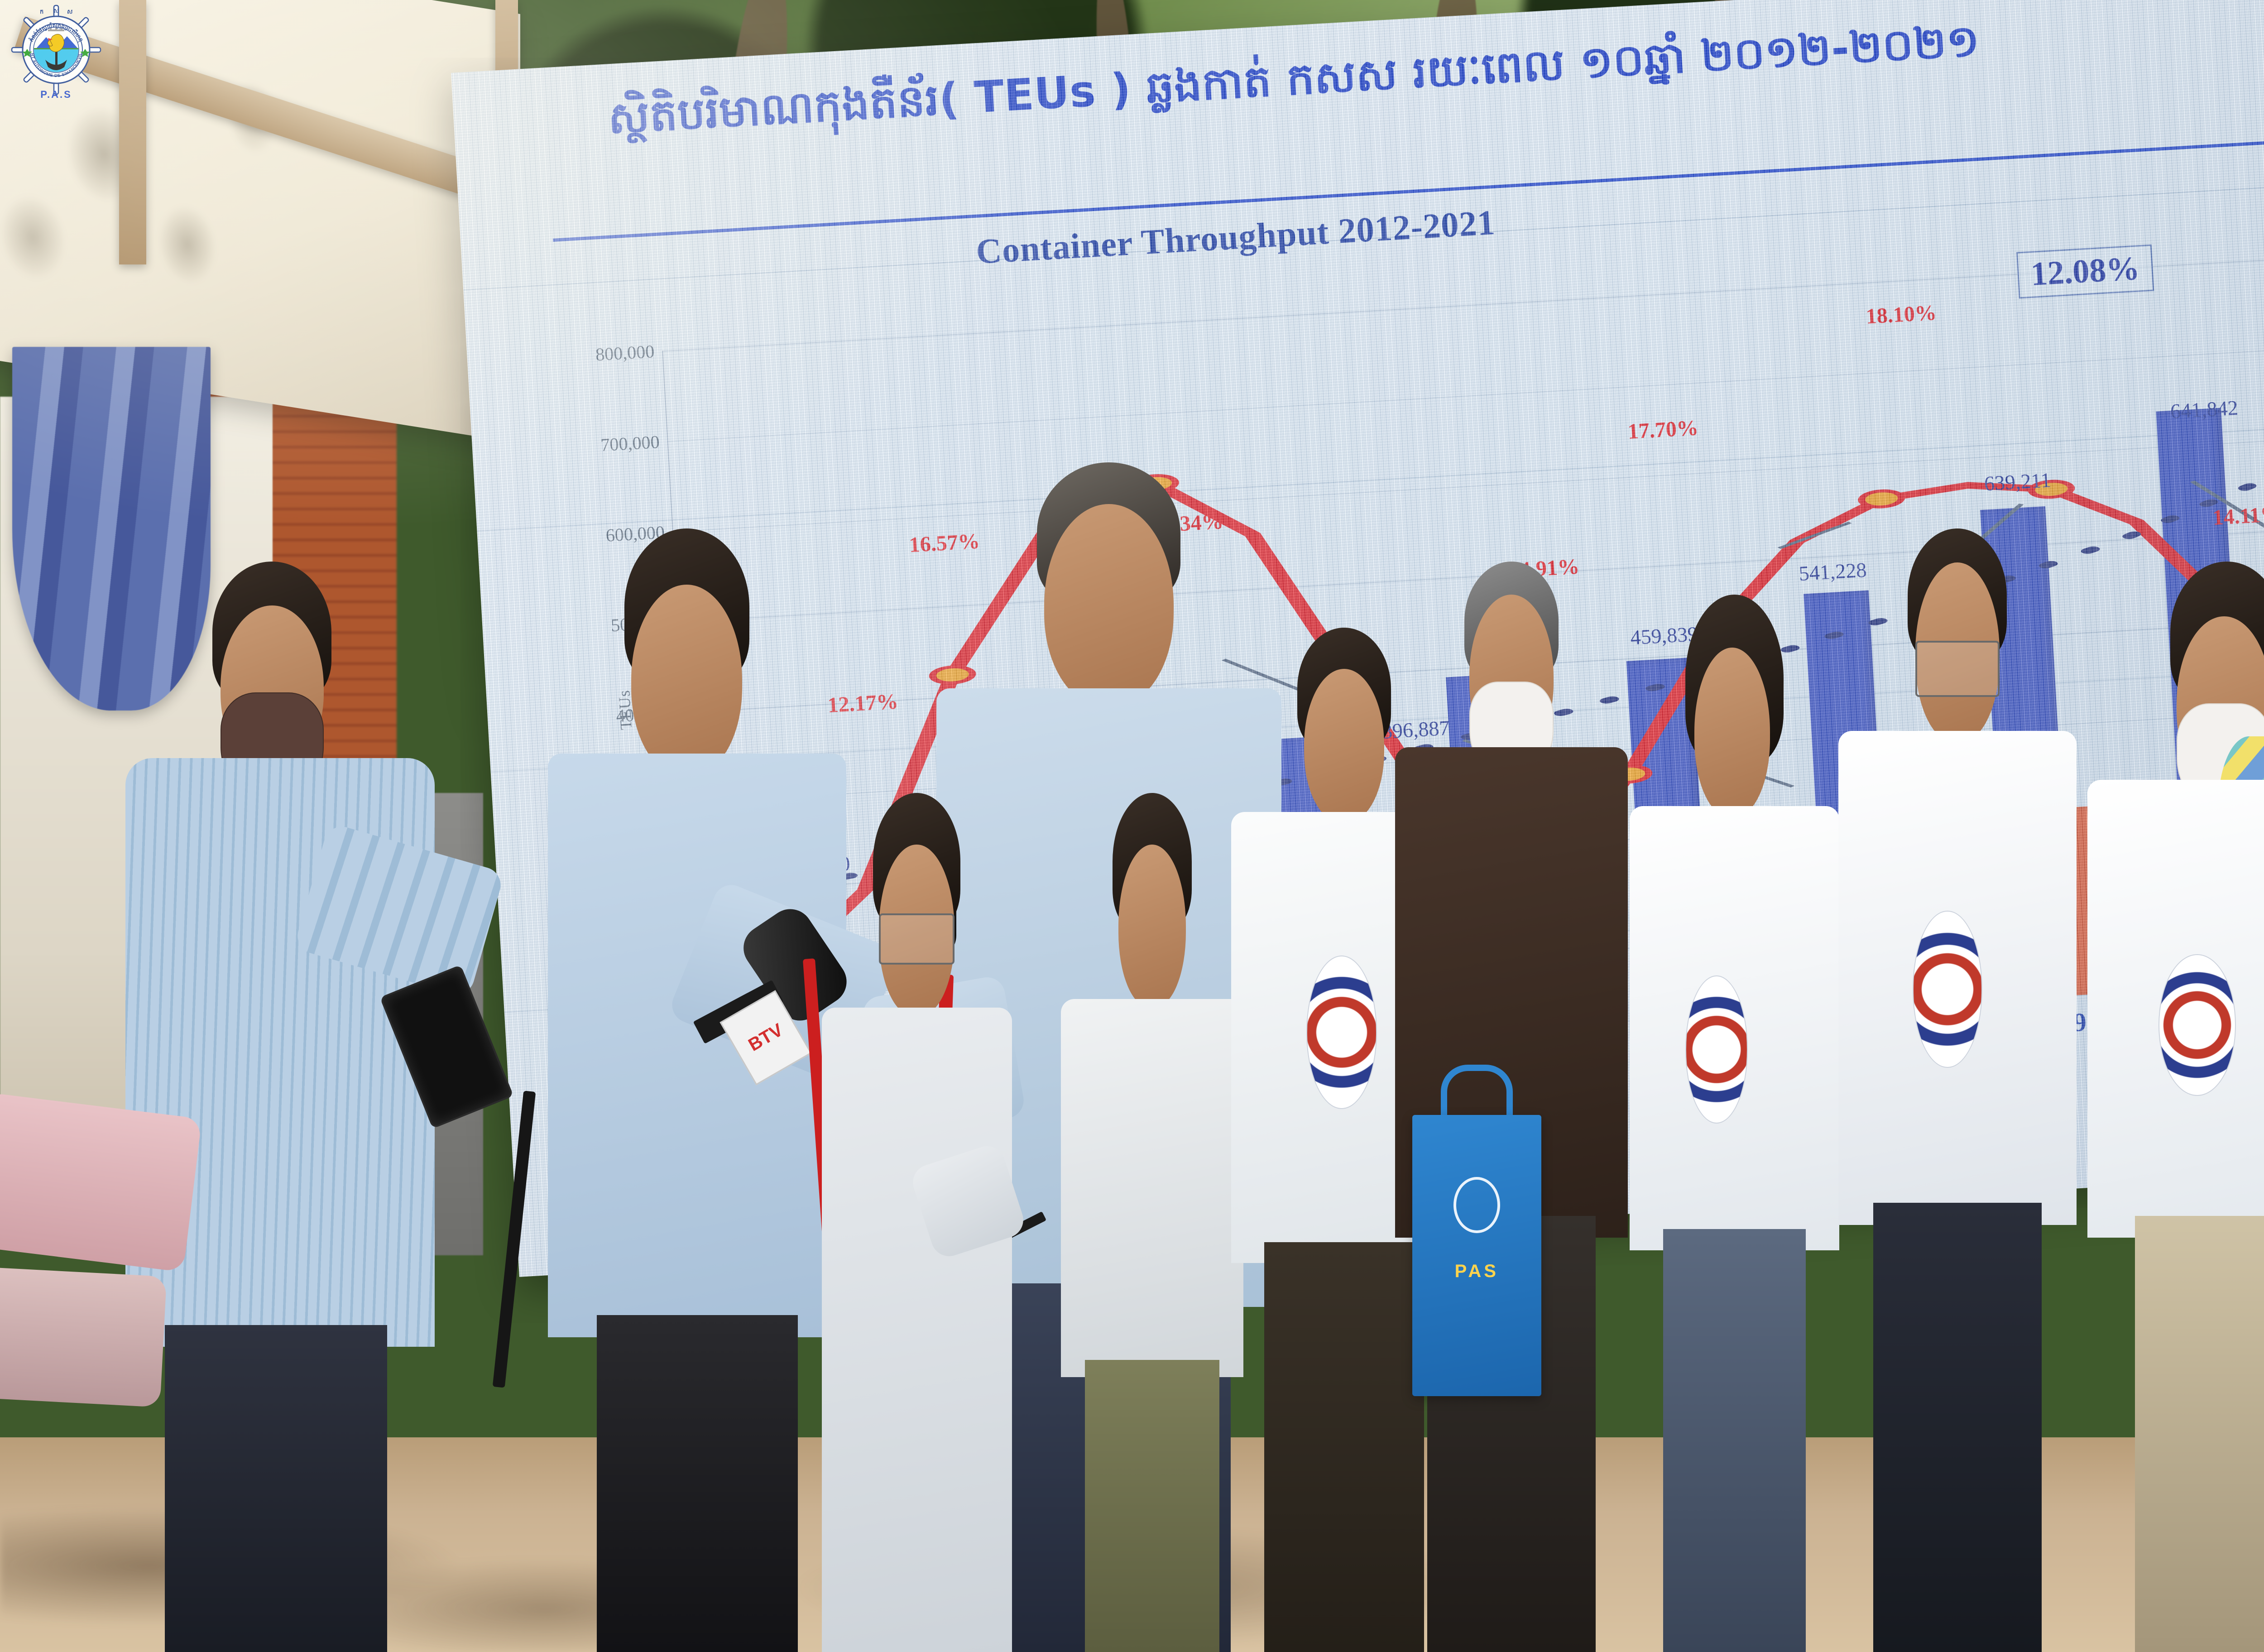 The height and width of the screenshot is (1652, 2264). What do you see at coordinates (1663, 429) in the screenshot?
I see `rate-label-2018: 17.70%` at bounding box center [1663, 429].